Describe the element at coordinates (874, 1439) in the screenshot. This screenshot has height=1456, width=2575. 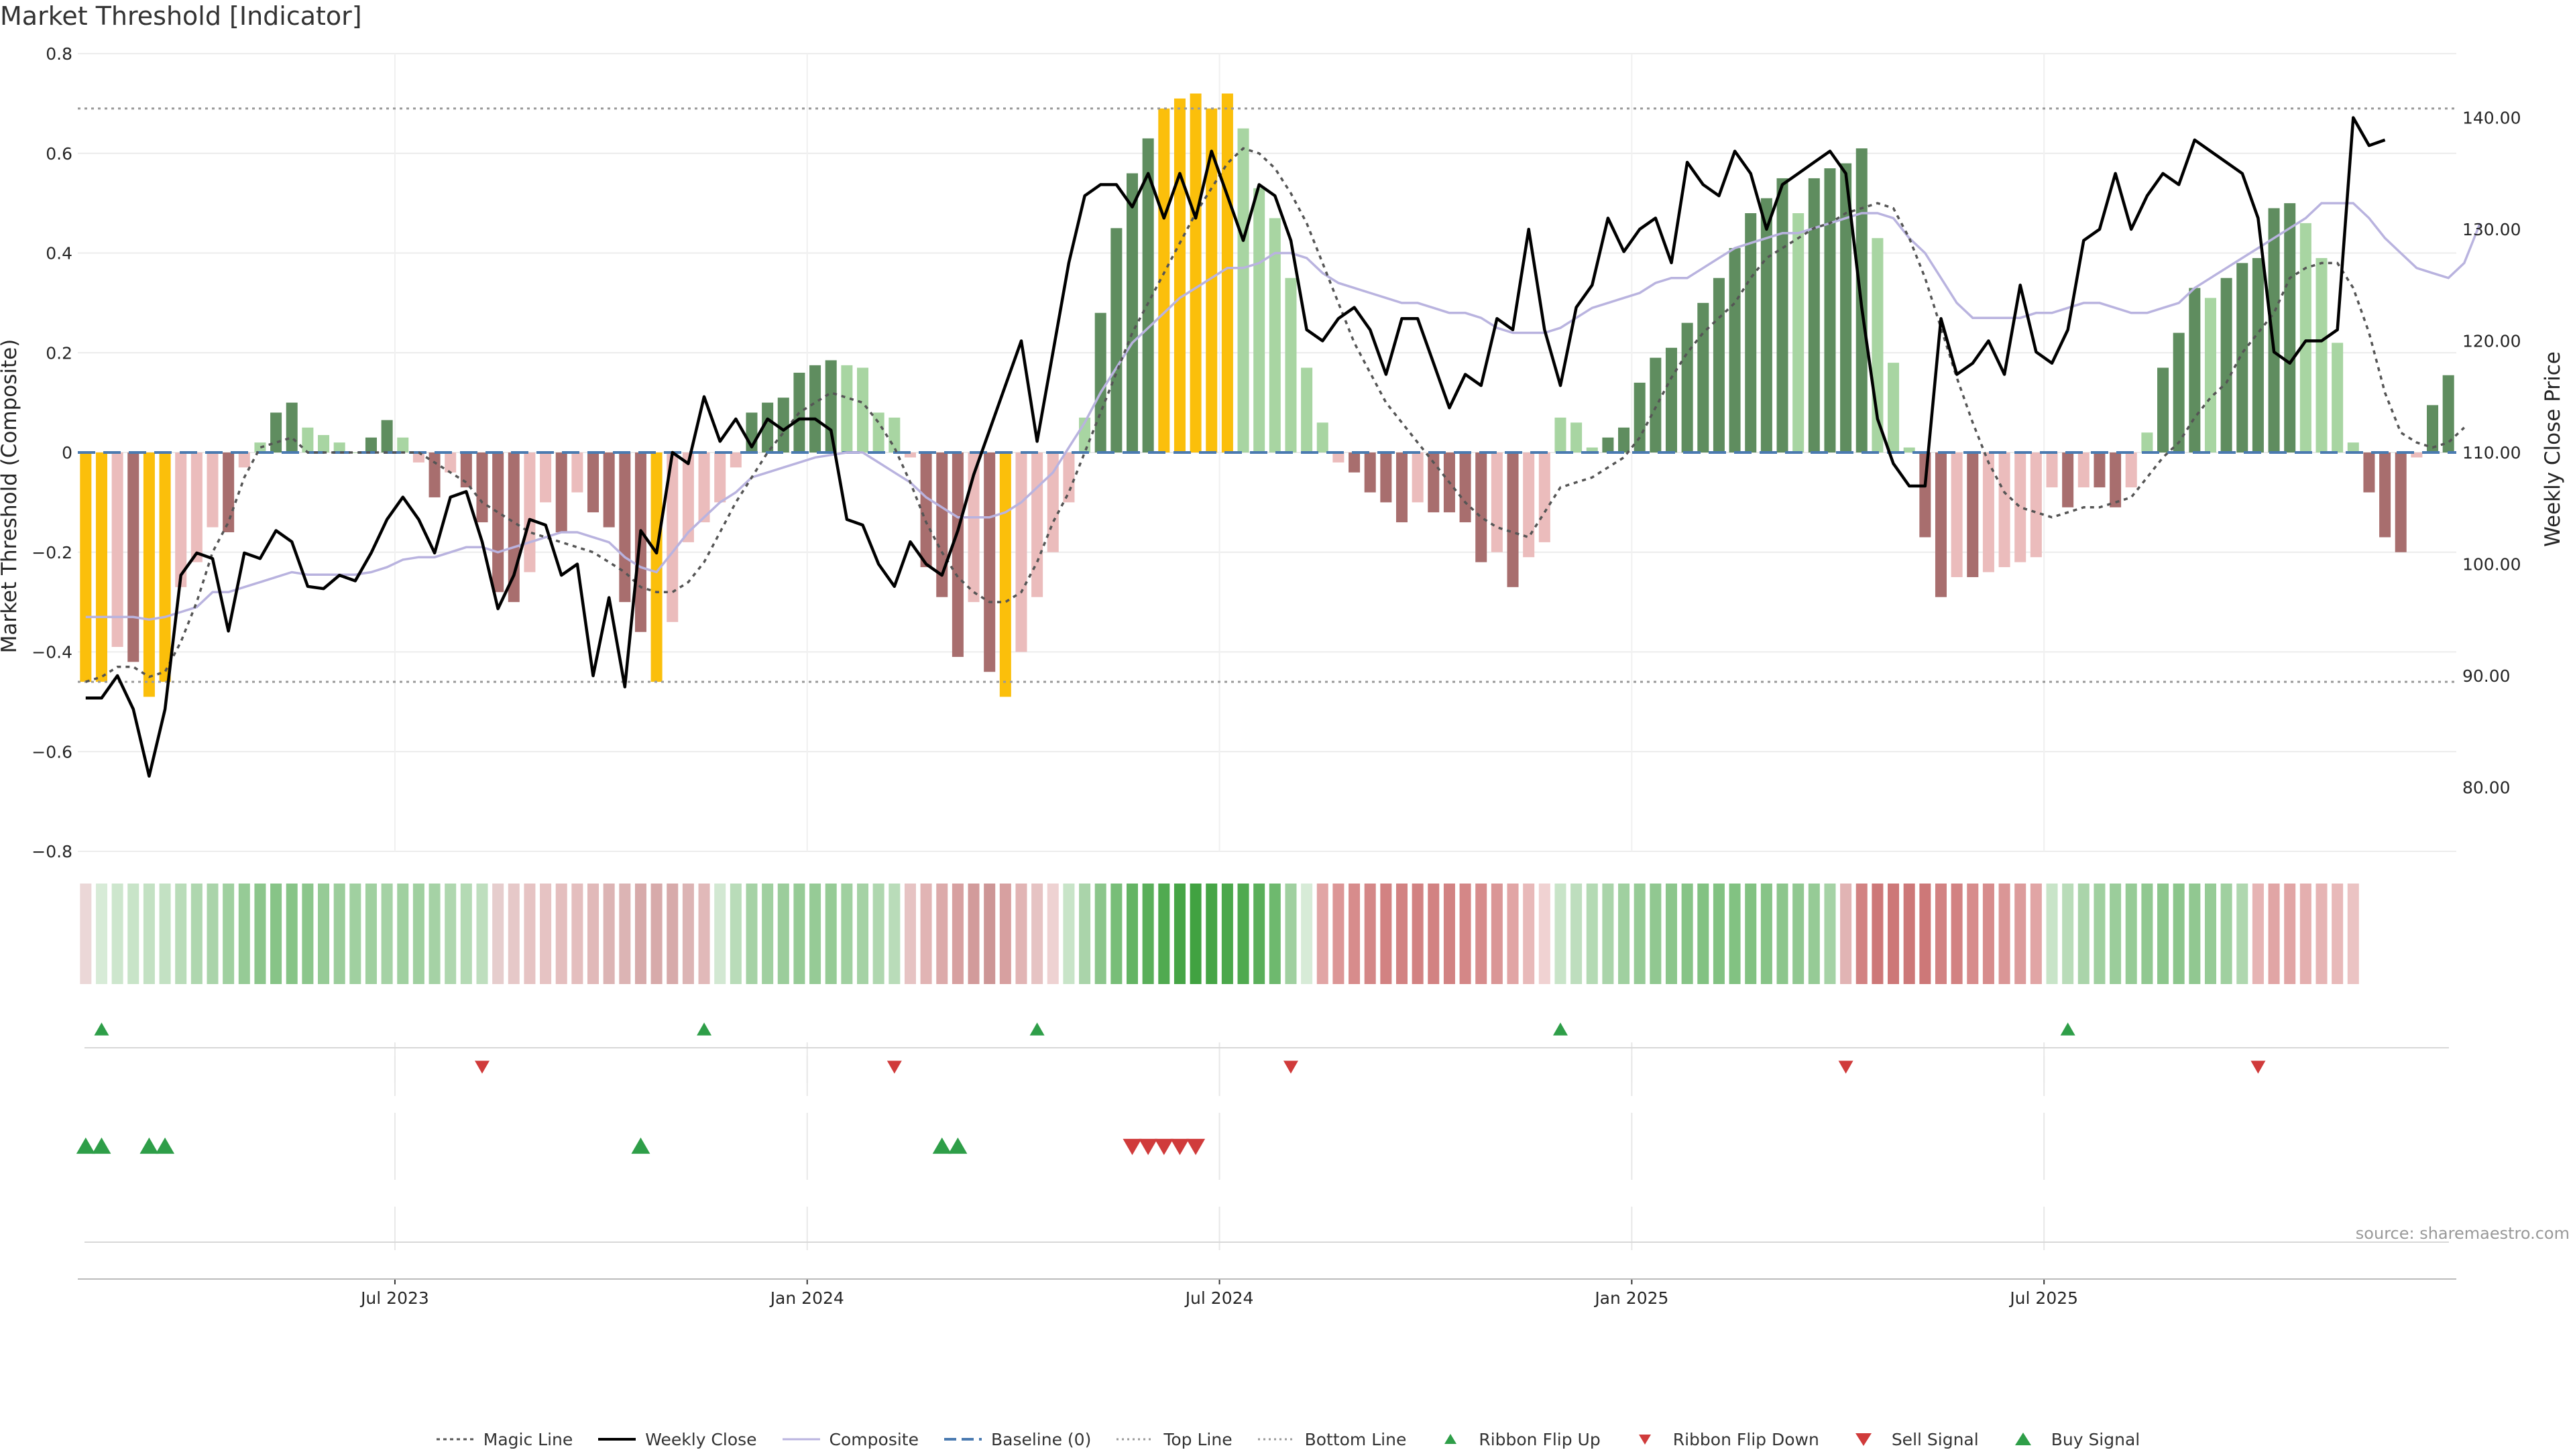
I see `legend-label: Composite` at that location.